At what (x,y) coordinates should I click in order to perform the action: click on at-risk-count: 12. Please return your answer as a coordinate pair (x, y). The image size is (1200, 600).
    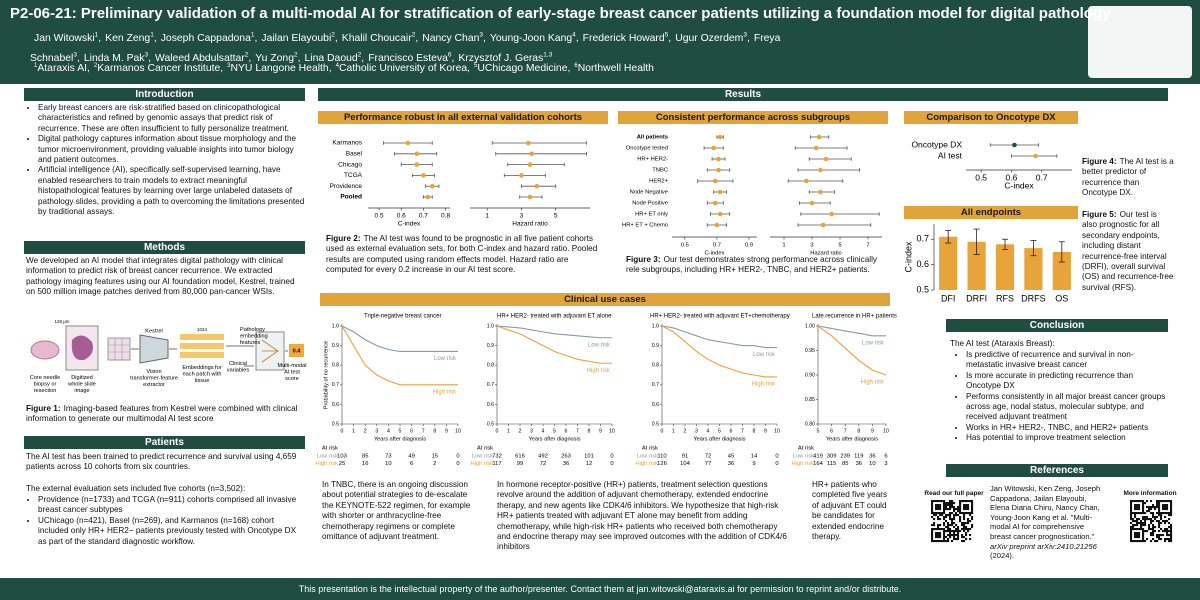
    Looking at the image, I should click on (589, 464).